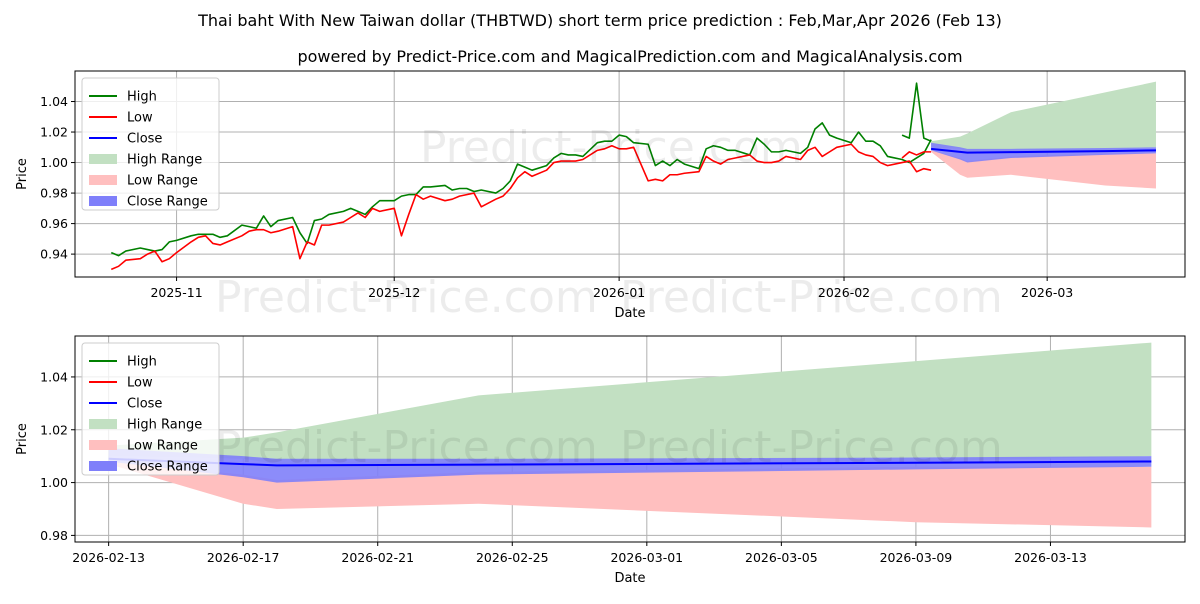 The width and height of the screenshot is (1200, 604). Describe the element at coordinates (811, 447) in the screenshot. I see `bottom-watermark-2: Predict-Price.com` at that location.